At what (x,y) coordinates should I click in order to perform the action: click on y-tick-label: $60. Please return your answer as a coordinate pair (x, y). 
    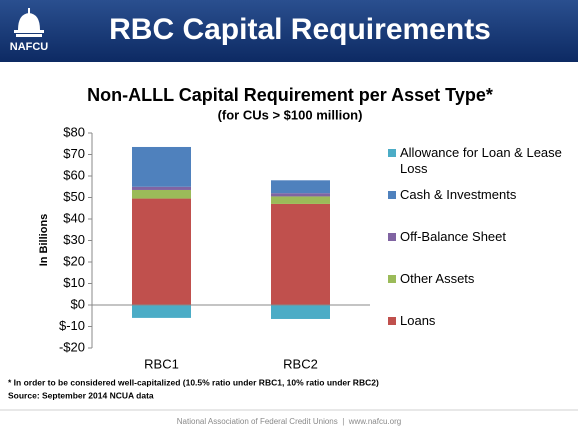
    Looking at the image, I should click on (74, 174).